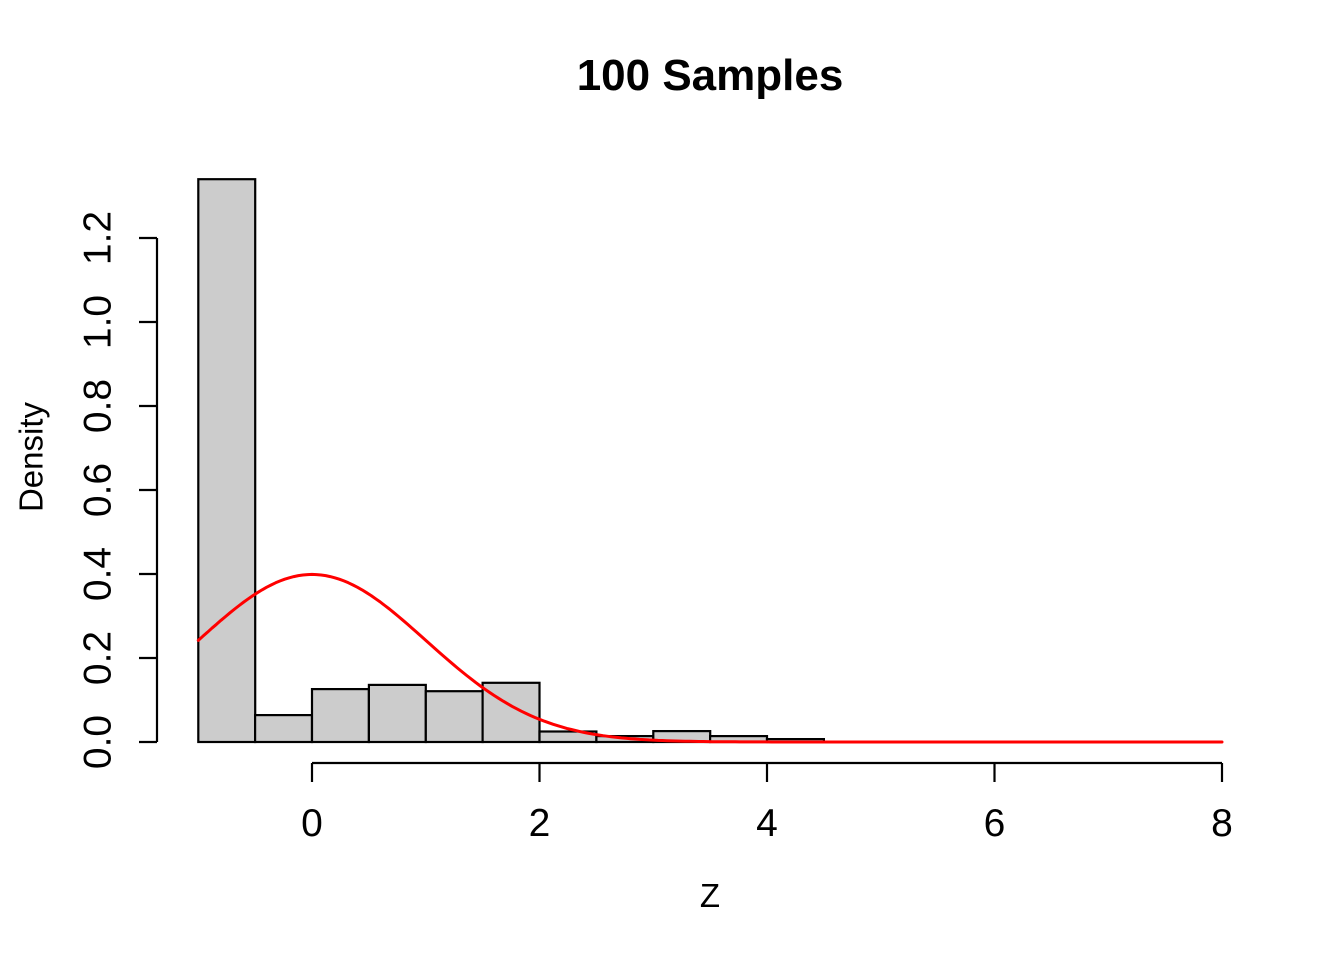 Image resolution: width=1344 pixels, height=960 pixels. What do you see at coordinates (98, 574) in the screenshot?
I see `y-tick-label: 0.4` at bounding box center [98, 574].